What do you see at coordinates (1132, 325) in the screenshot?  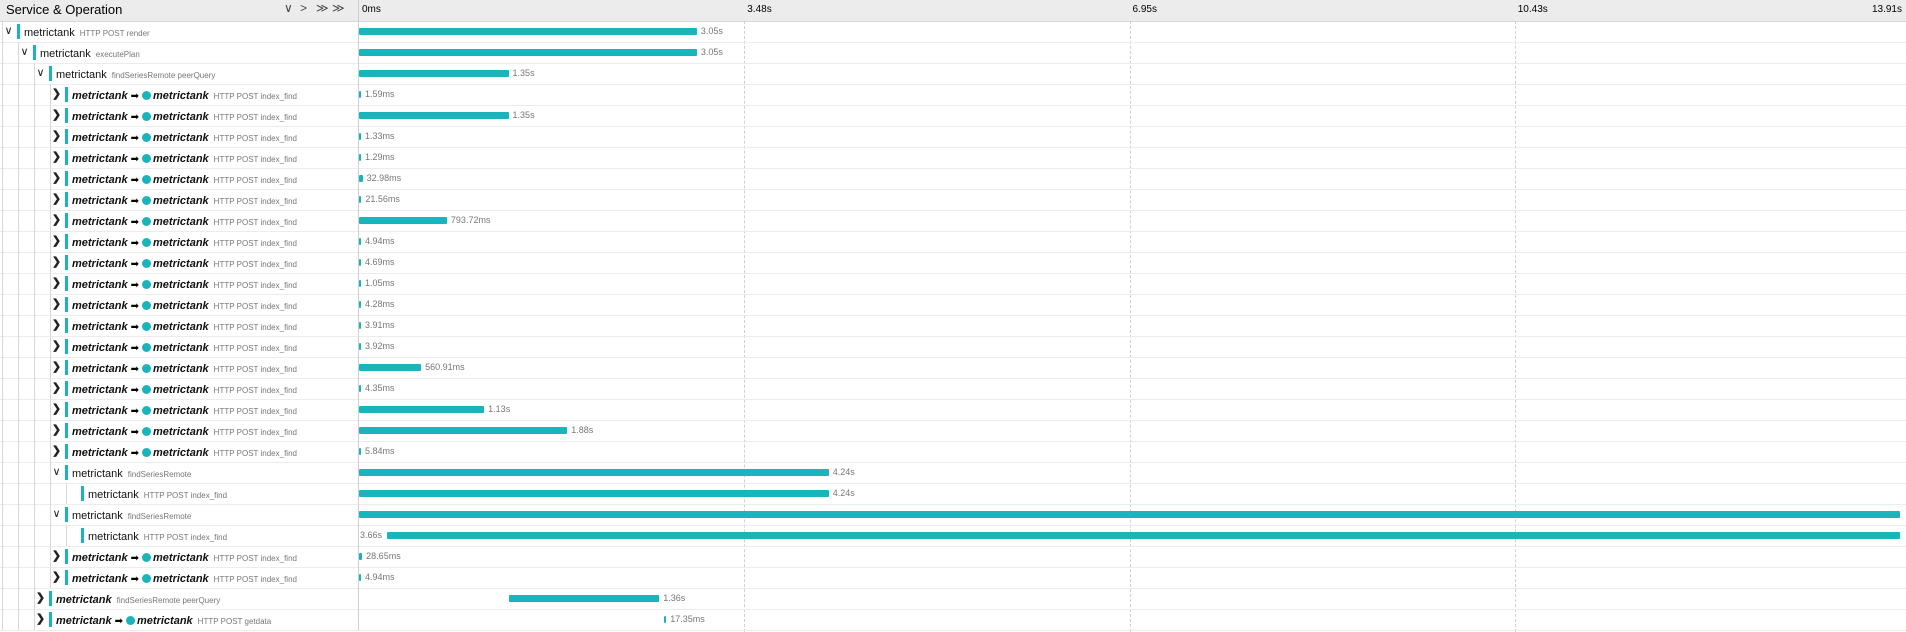 I see `span-timeline-cell: 3.91ms` at bounding box center [1132, 325].